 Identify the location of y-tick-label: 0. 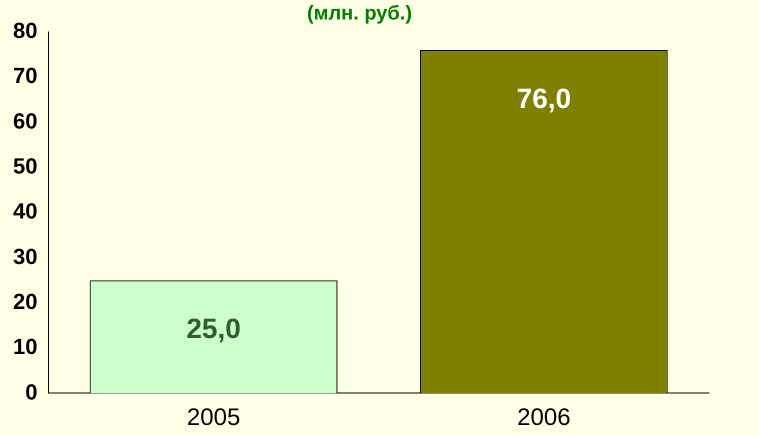
(31, 391).